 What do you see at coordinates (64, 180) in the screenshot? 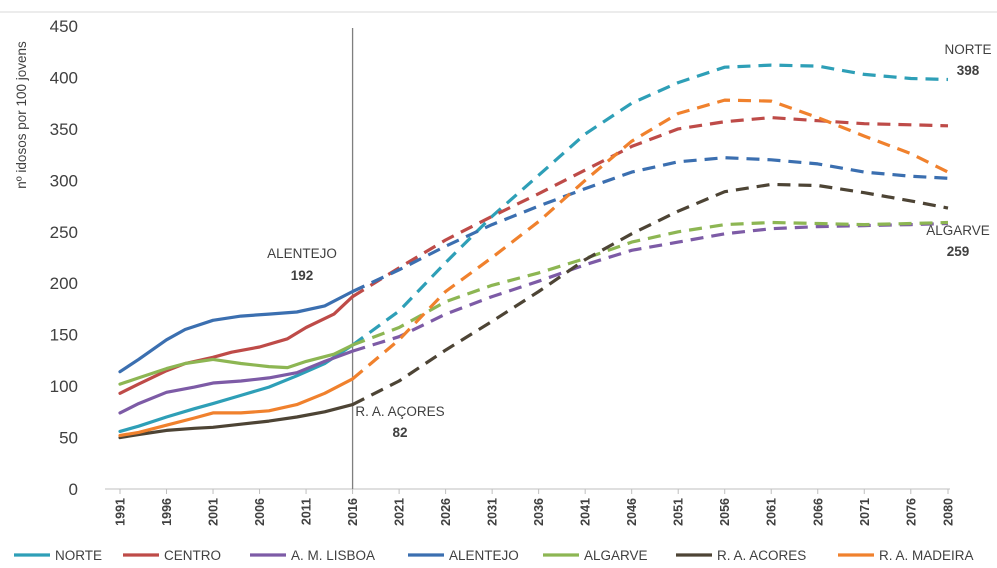
I see `y-tick-label: 300` at bounding box center [64, 180].